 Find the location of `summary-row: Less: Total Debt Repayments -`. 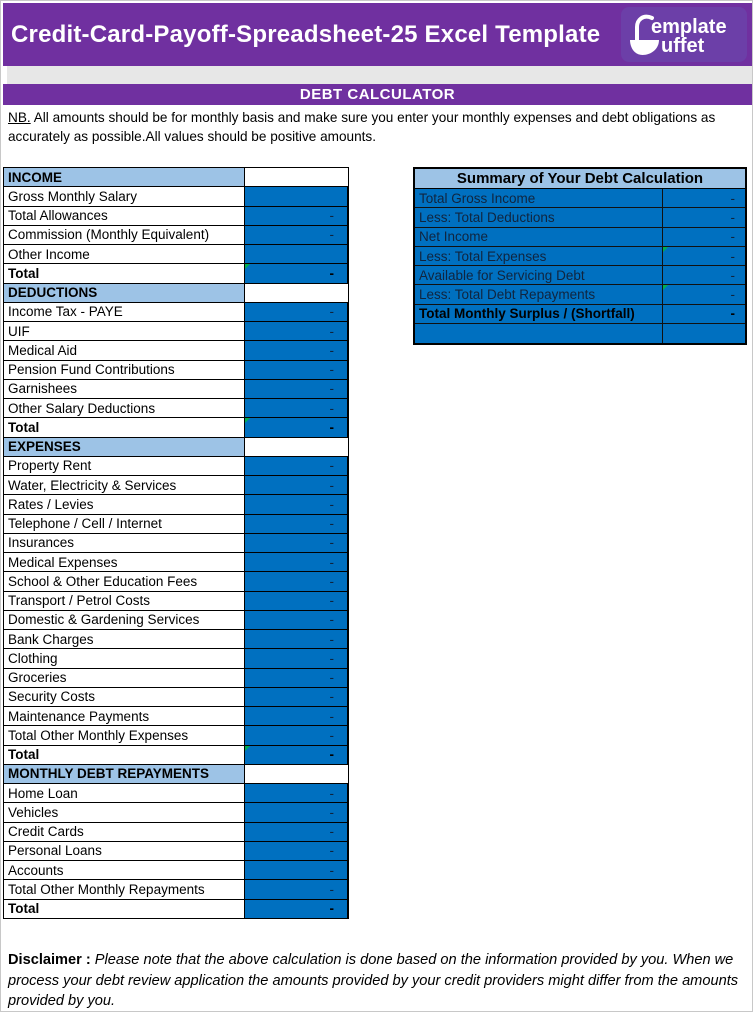

summary-row: Less: Total Debt Repayments - is located at coordinates (580, 295).